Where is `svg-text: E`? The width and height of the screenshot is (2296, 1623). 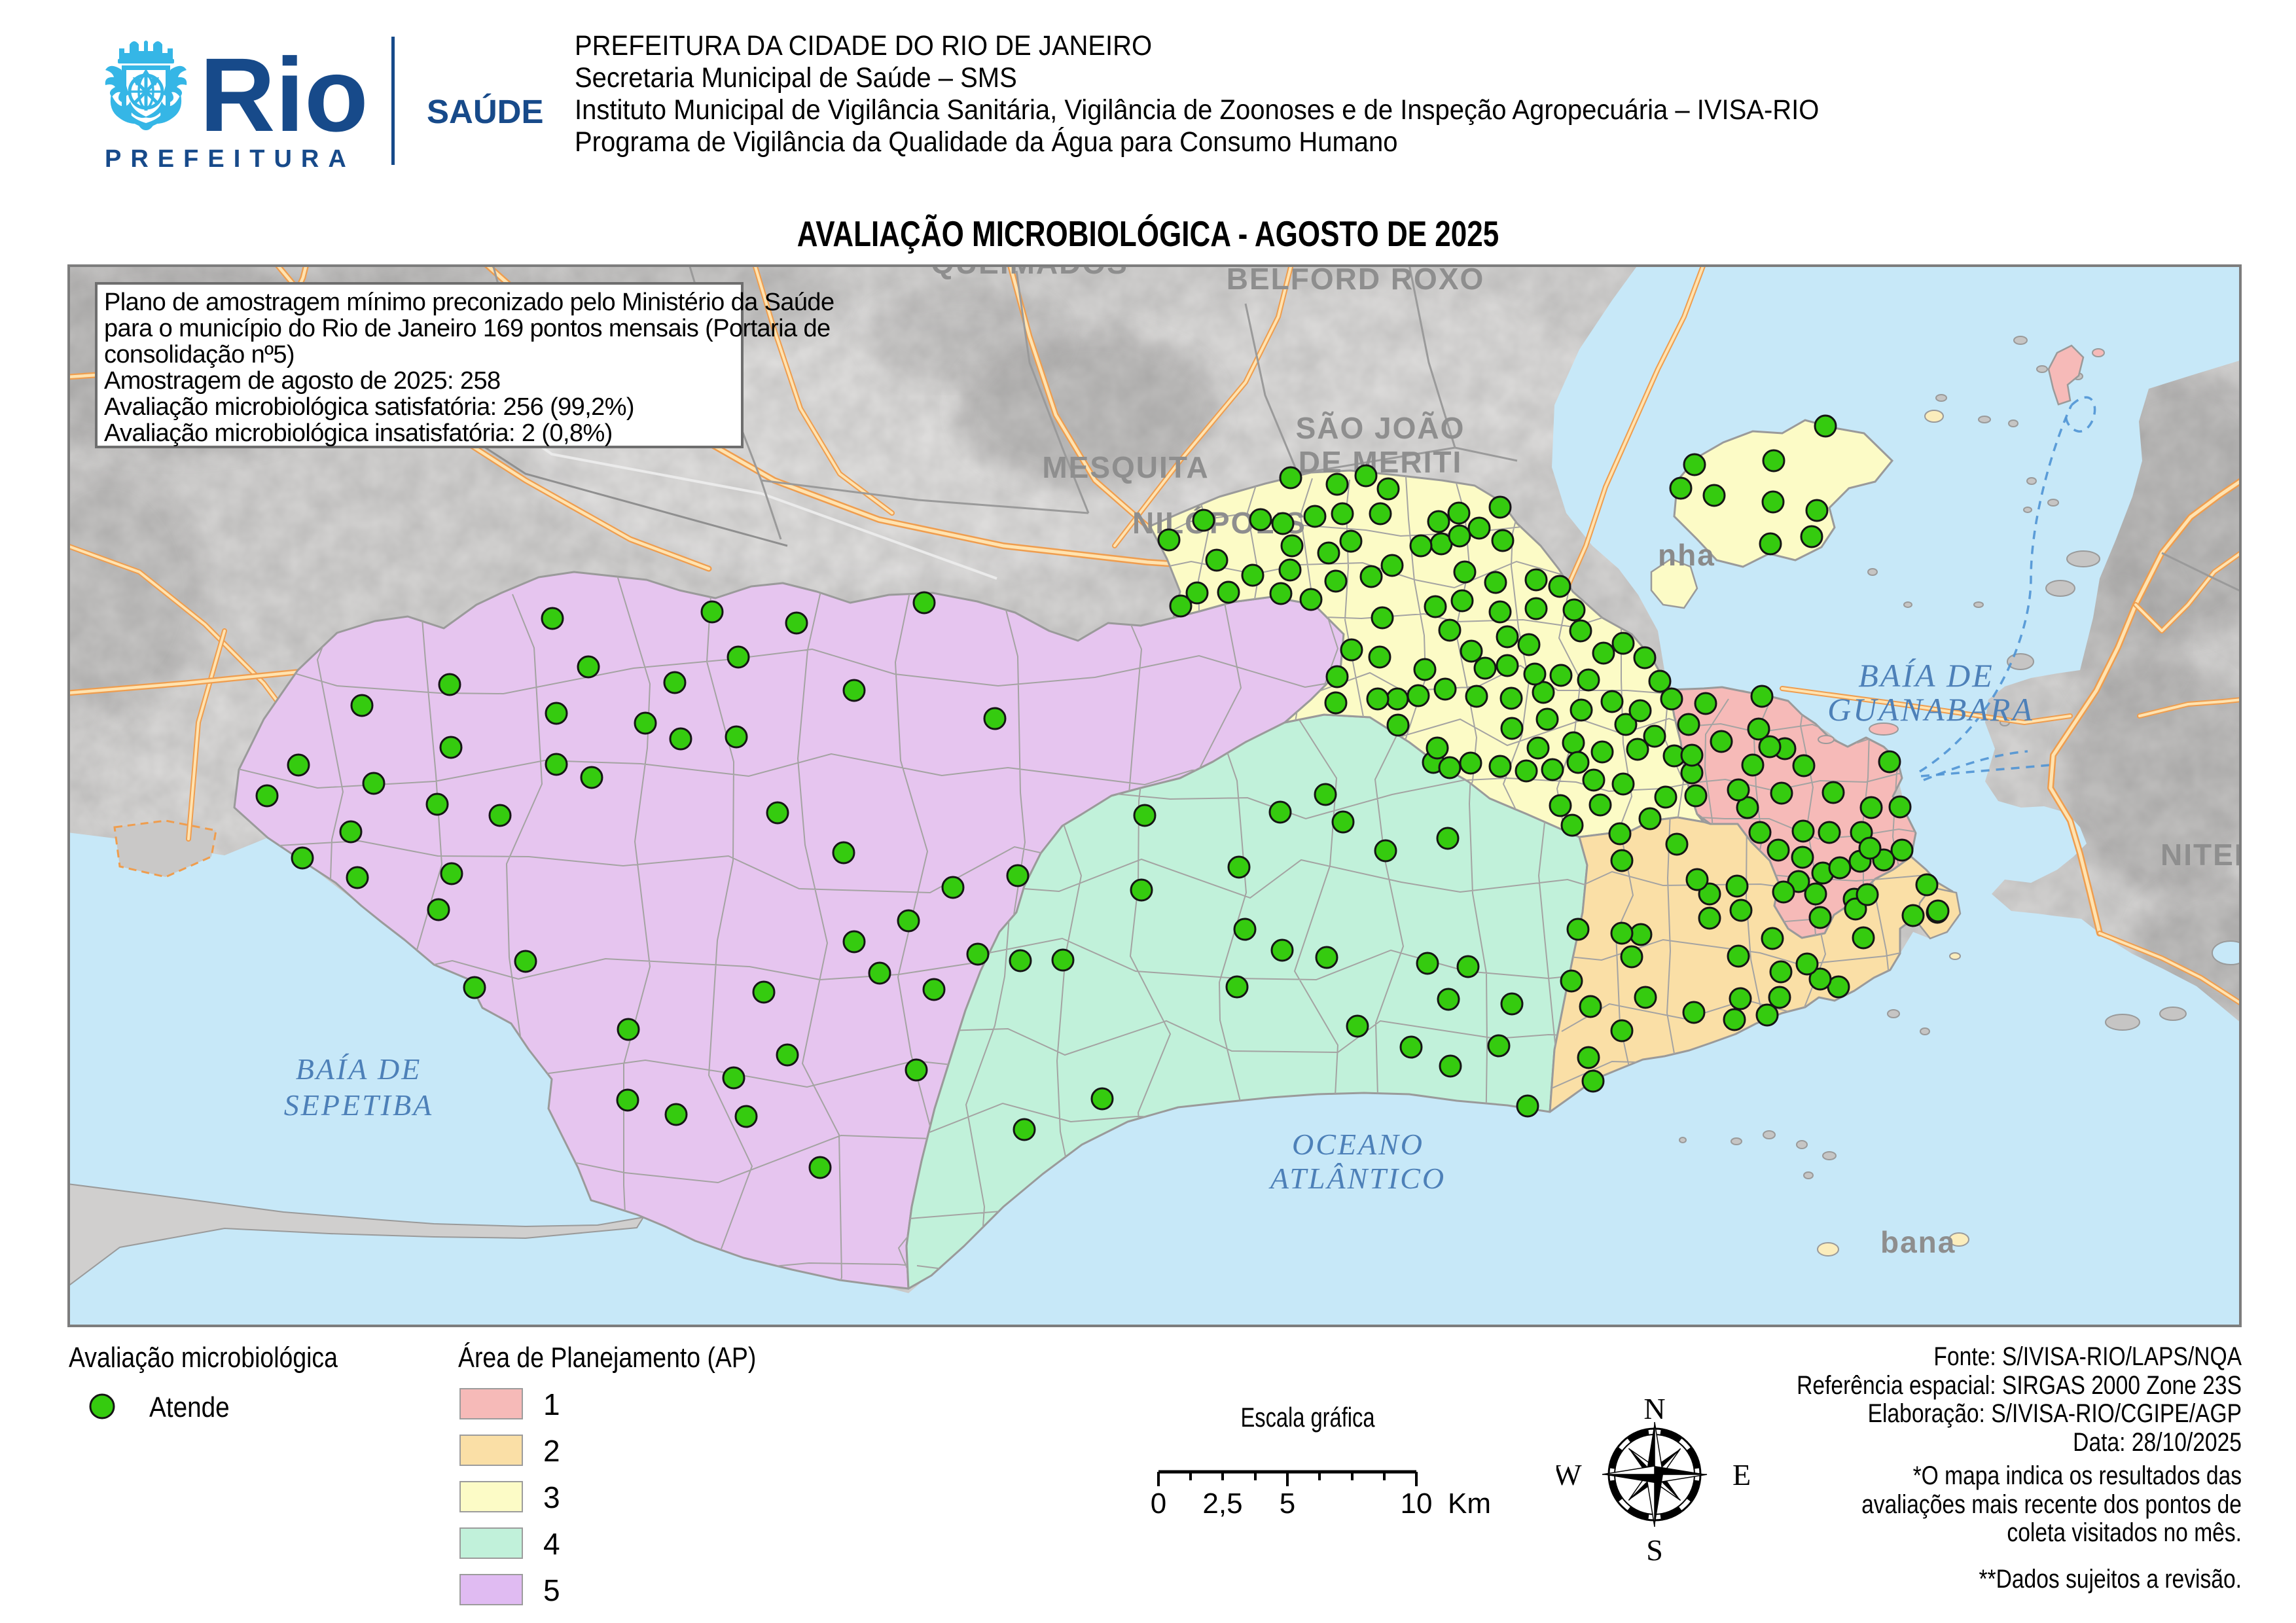
svg-text: E is located at coordinates (1741, 1475).